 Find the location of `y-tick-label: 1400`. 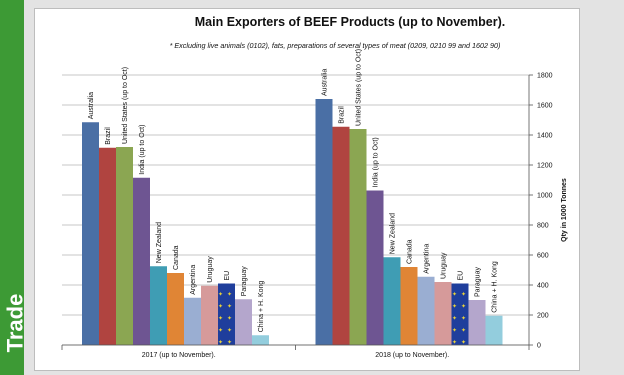

y-tick-label: 1400 is located at coordinates (545, 136).